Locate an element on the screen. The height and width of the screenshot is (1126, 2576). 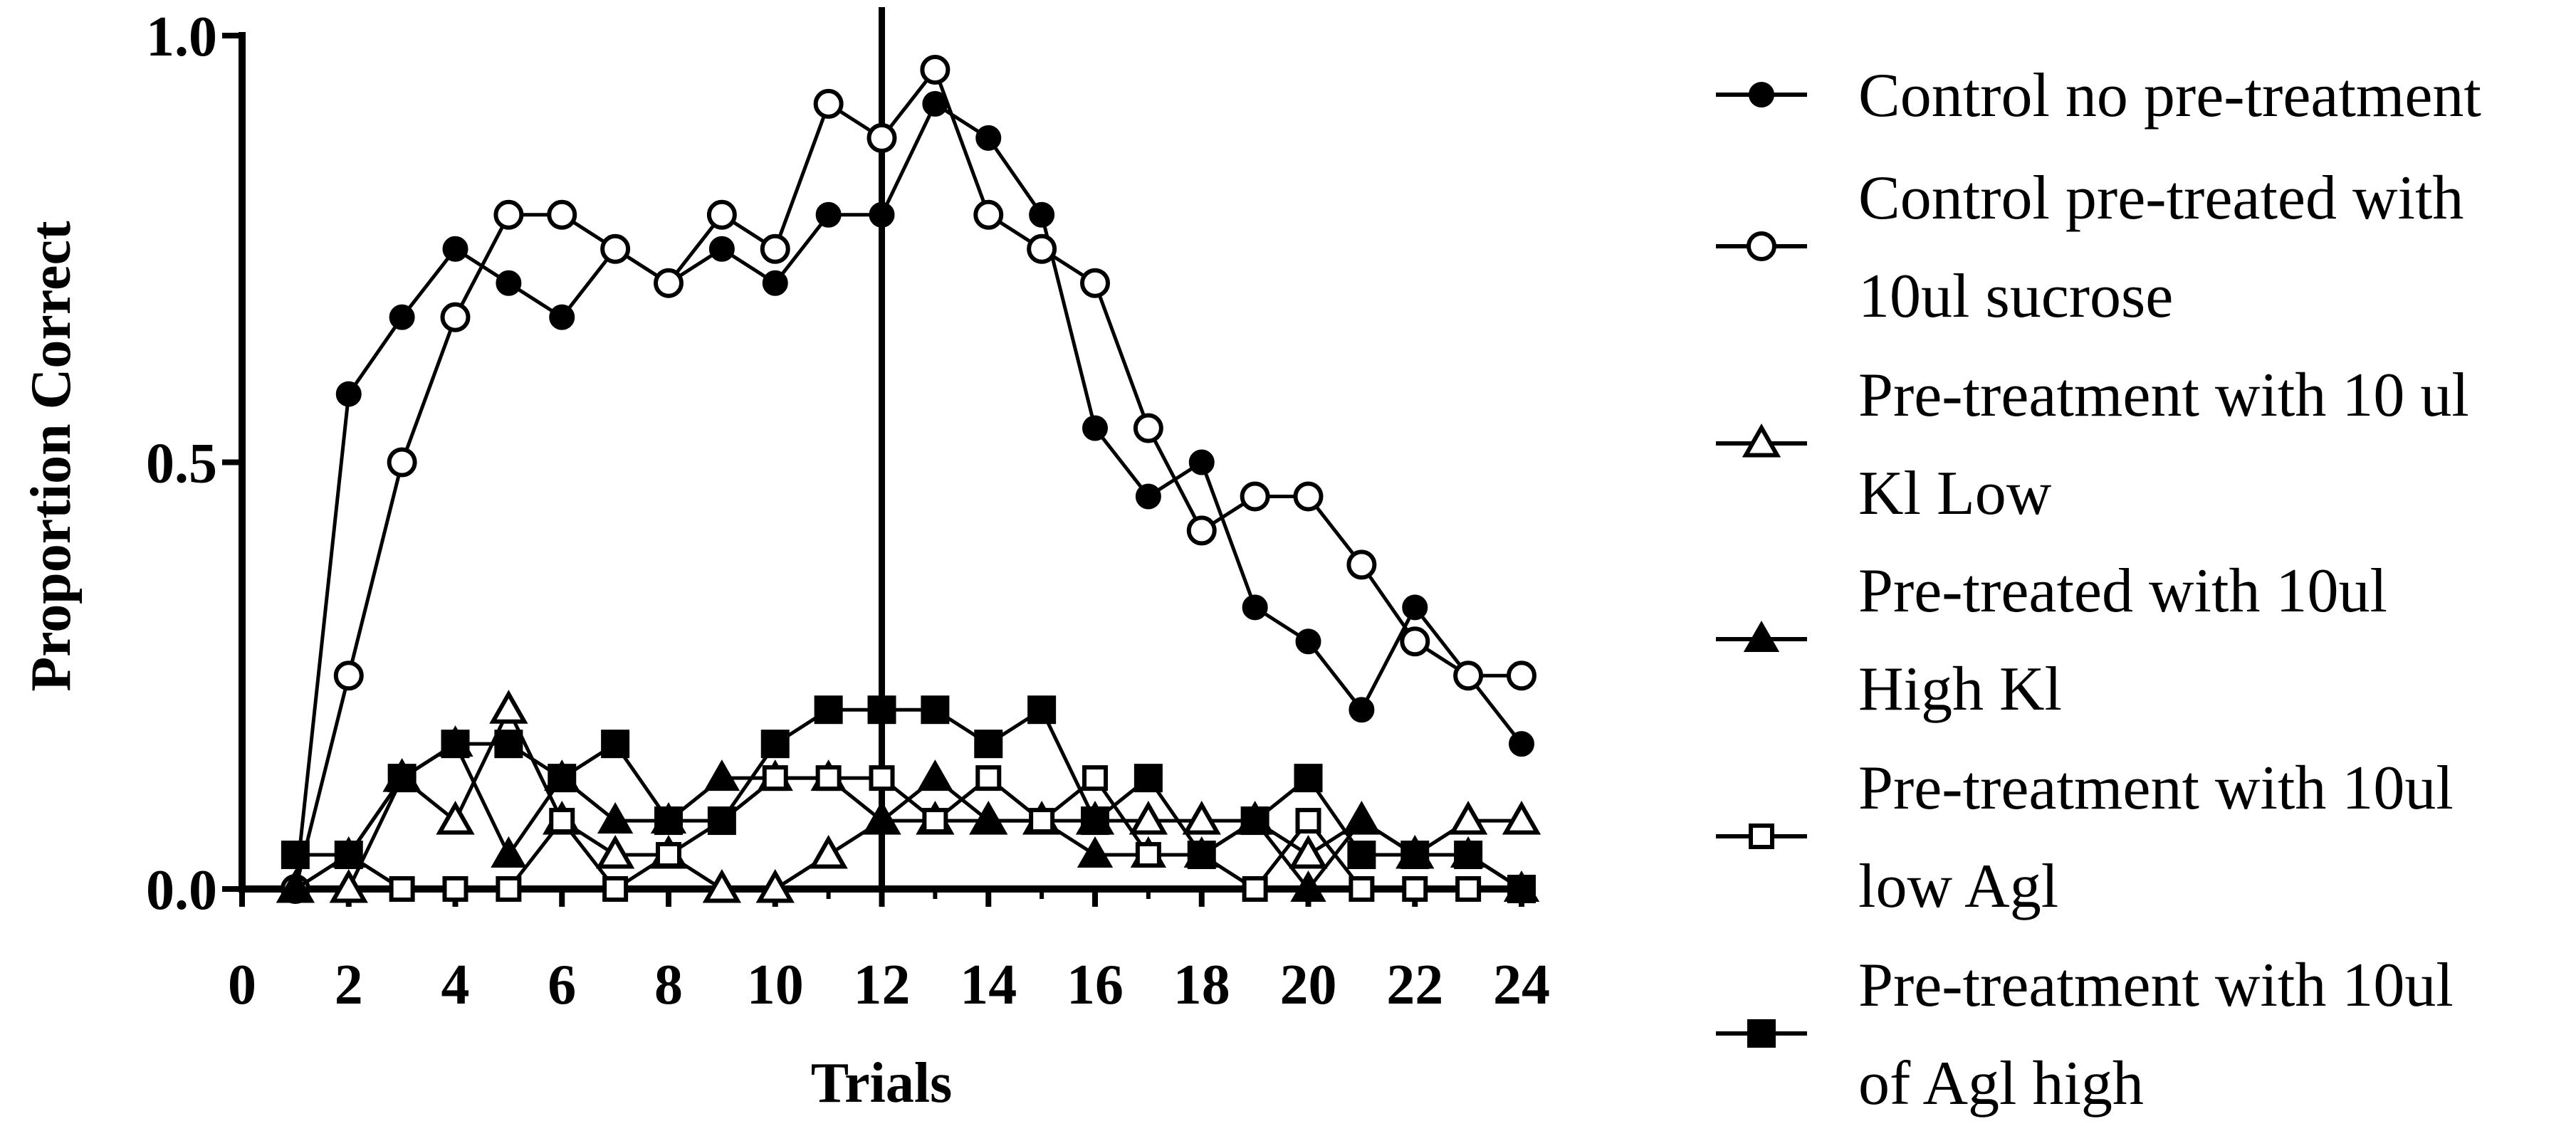
legend-entry-3: Pre-treatment with 10 ul Kl Low is located at coordinates (2092, 444).